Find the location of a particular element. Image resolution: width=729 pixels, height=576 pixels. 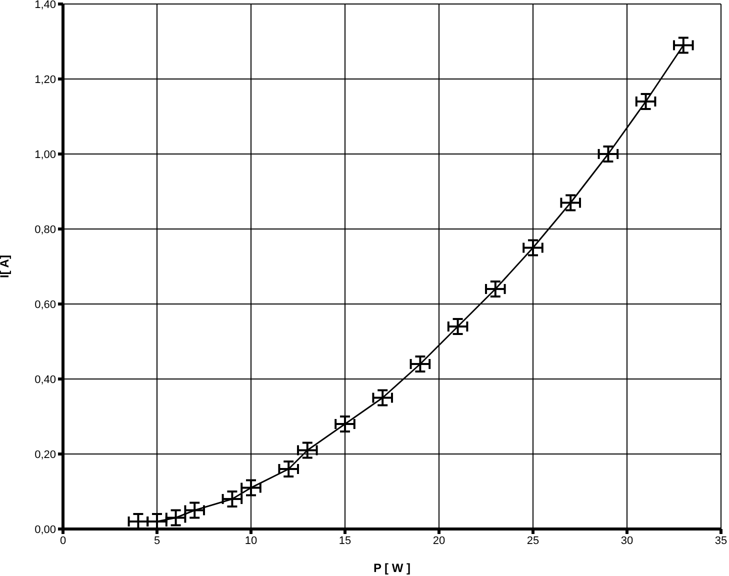

y-tick-label: 0,00 is located at coordinates (45, 530).